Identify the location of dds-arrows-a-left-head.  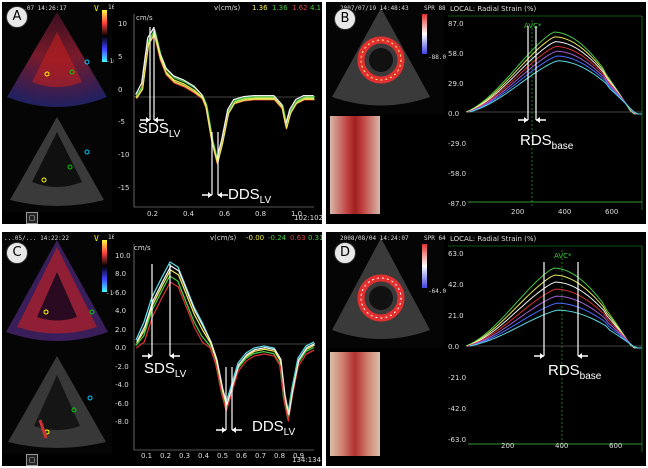
(210, 195).